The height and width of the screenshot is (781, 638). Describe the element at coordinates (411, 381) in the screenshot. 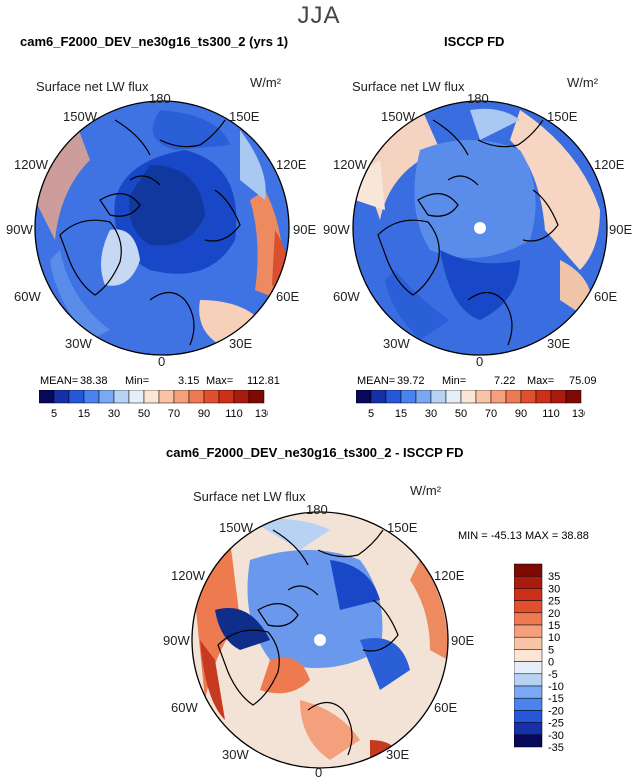

I see `right-mean-value: 39.72` at that location.